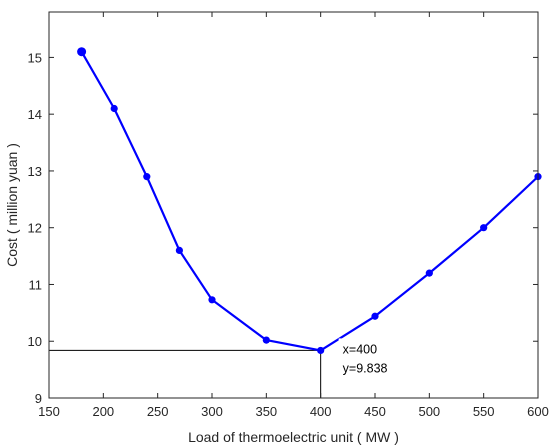  I want to click on reference-lines, so click(185, 373).